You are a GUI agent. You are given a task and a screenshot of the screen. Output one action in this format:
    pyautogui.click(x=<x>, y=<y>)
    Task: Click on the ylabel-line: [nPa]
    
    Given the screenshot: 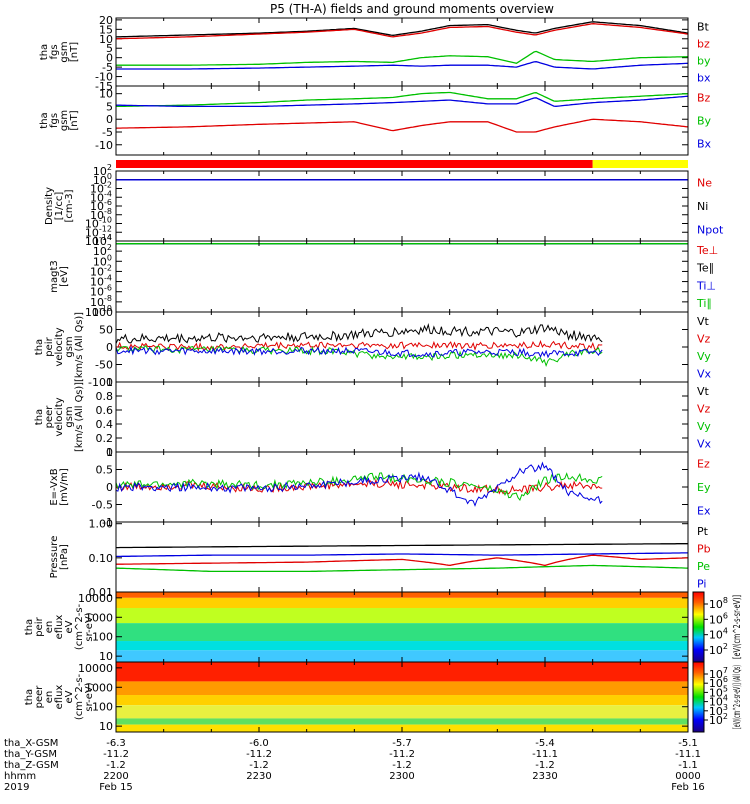 What is the action you would take?
    pyautogui.click(x=64, y=557)
    